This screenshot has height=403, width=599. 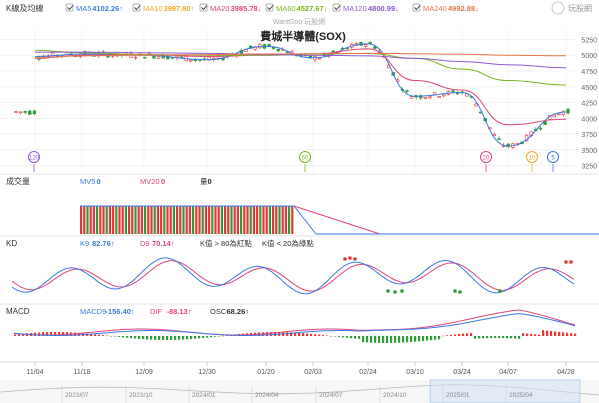 I want to click on kd-legend-value: 82.76↑, so click(x=103, y=243).